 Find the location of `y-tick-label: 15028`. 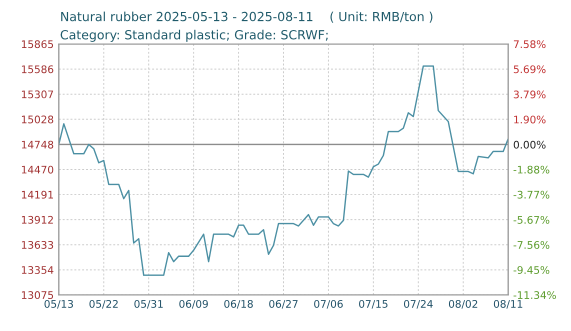

y-tick-label: 15028 is located at coordinates (38, 120).